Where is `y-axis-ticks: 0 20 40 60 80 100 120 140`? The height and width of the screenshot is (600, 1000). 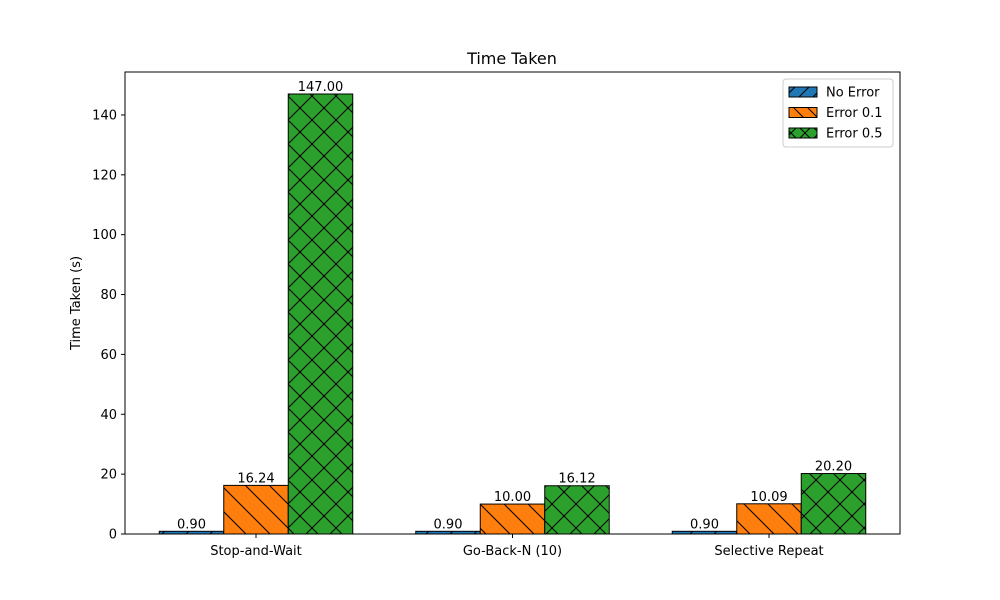
y-axis-ticks: 0 20 40 60 80 100 120 140 is located at coordinates (108, 325).